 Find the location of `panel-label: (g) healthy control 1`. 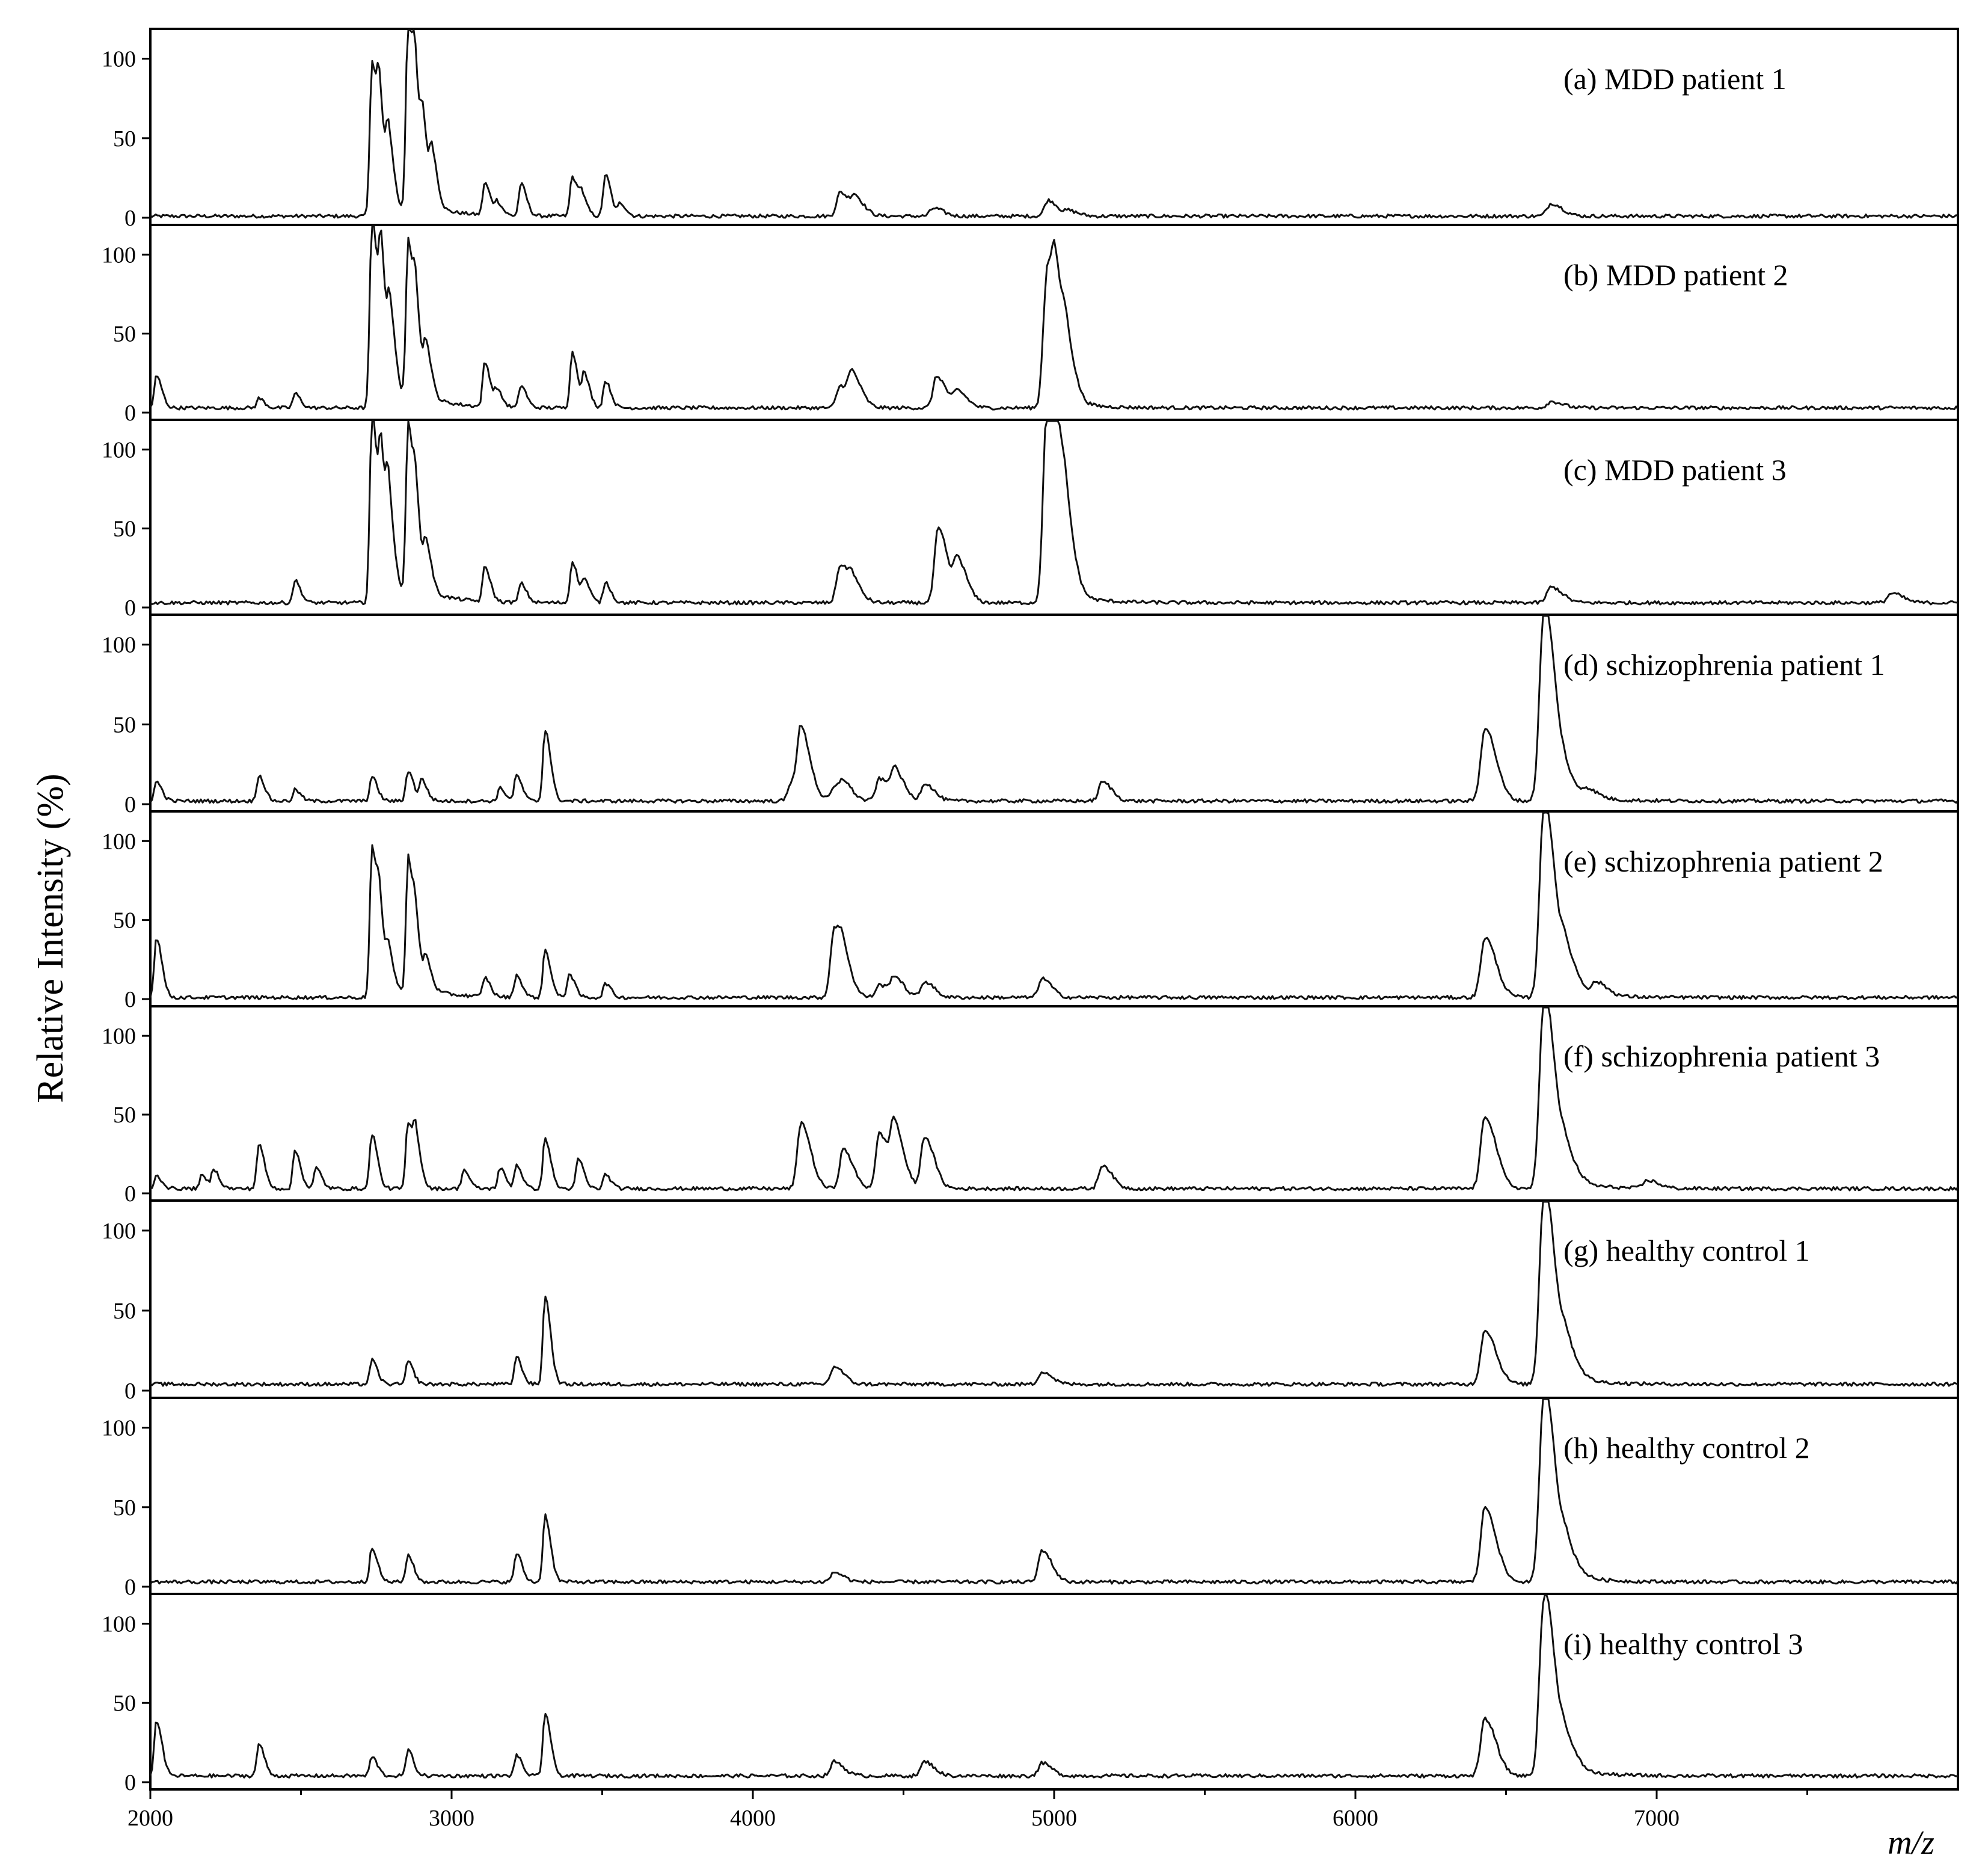

panel-label: (g) healthy control 1 is located at coordinates (1686, 1250).